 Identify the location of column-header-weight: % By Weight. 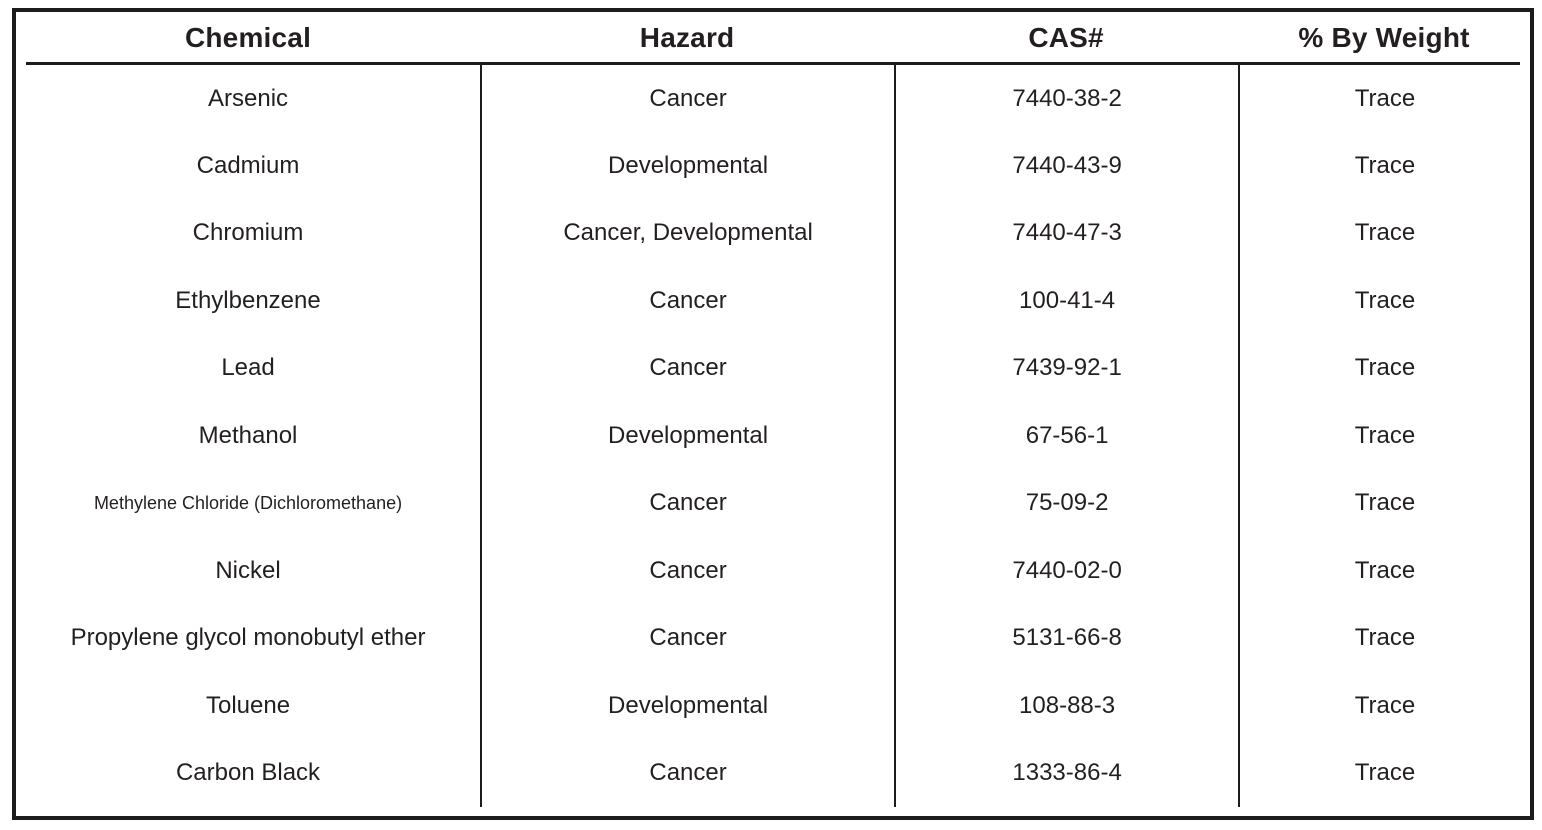
(1384, 37).